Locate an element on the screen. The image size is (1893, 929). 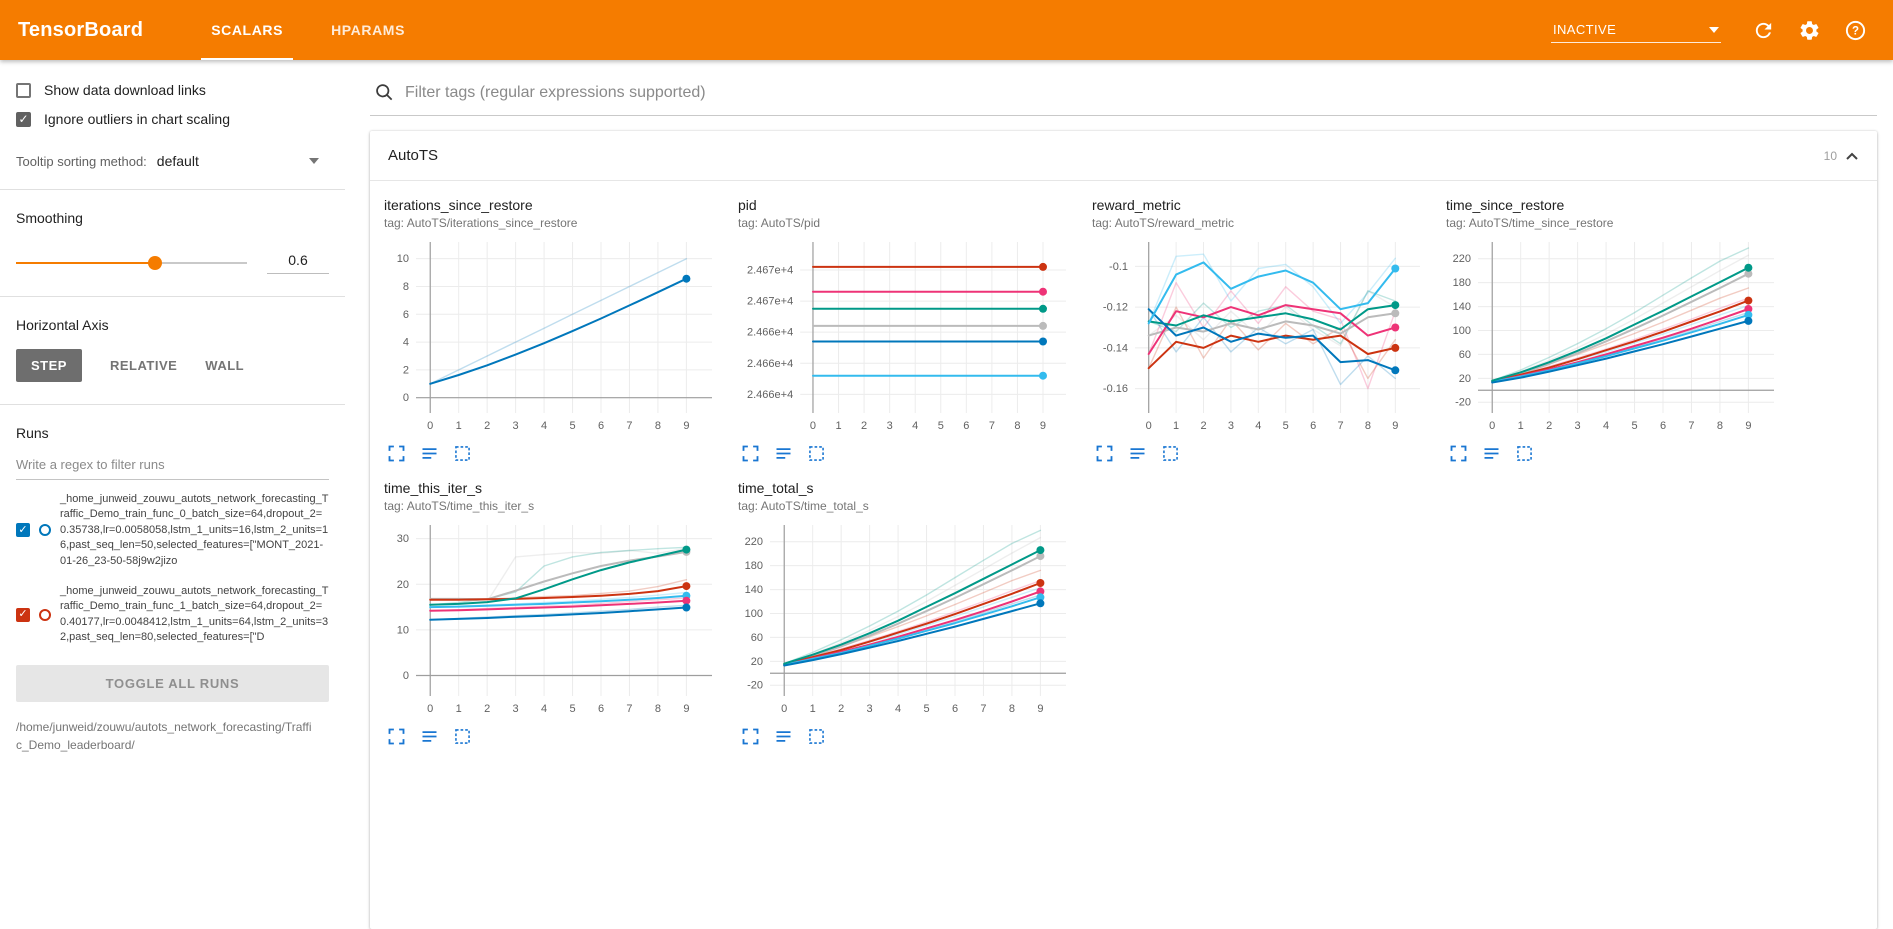
svg-text: 0 is located at coordinates (406, 398).